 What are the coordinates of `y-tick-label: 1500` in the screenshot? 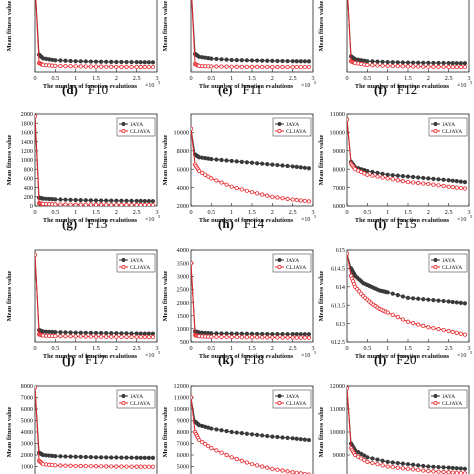 It's located at (183, 316).